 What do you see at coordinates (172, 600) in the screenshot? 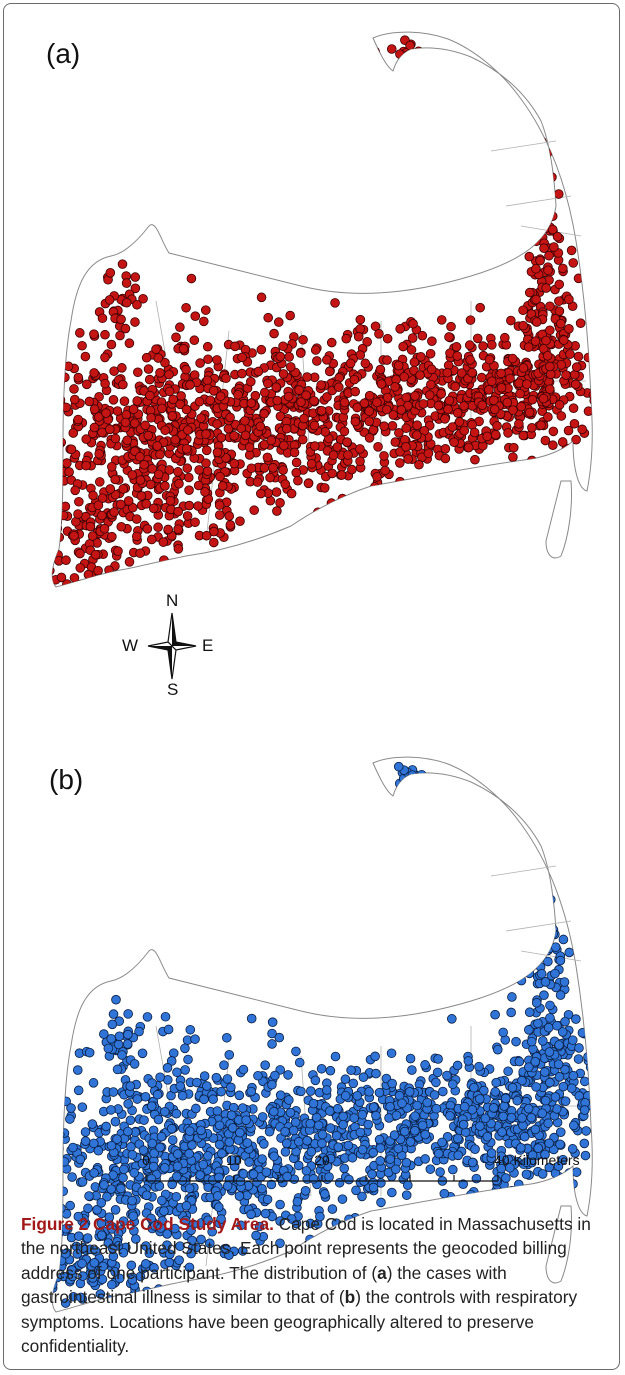
I see `compass-north-label: N` at bounding box center [172, 600].